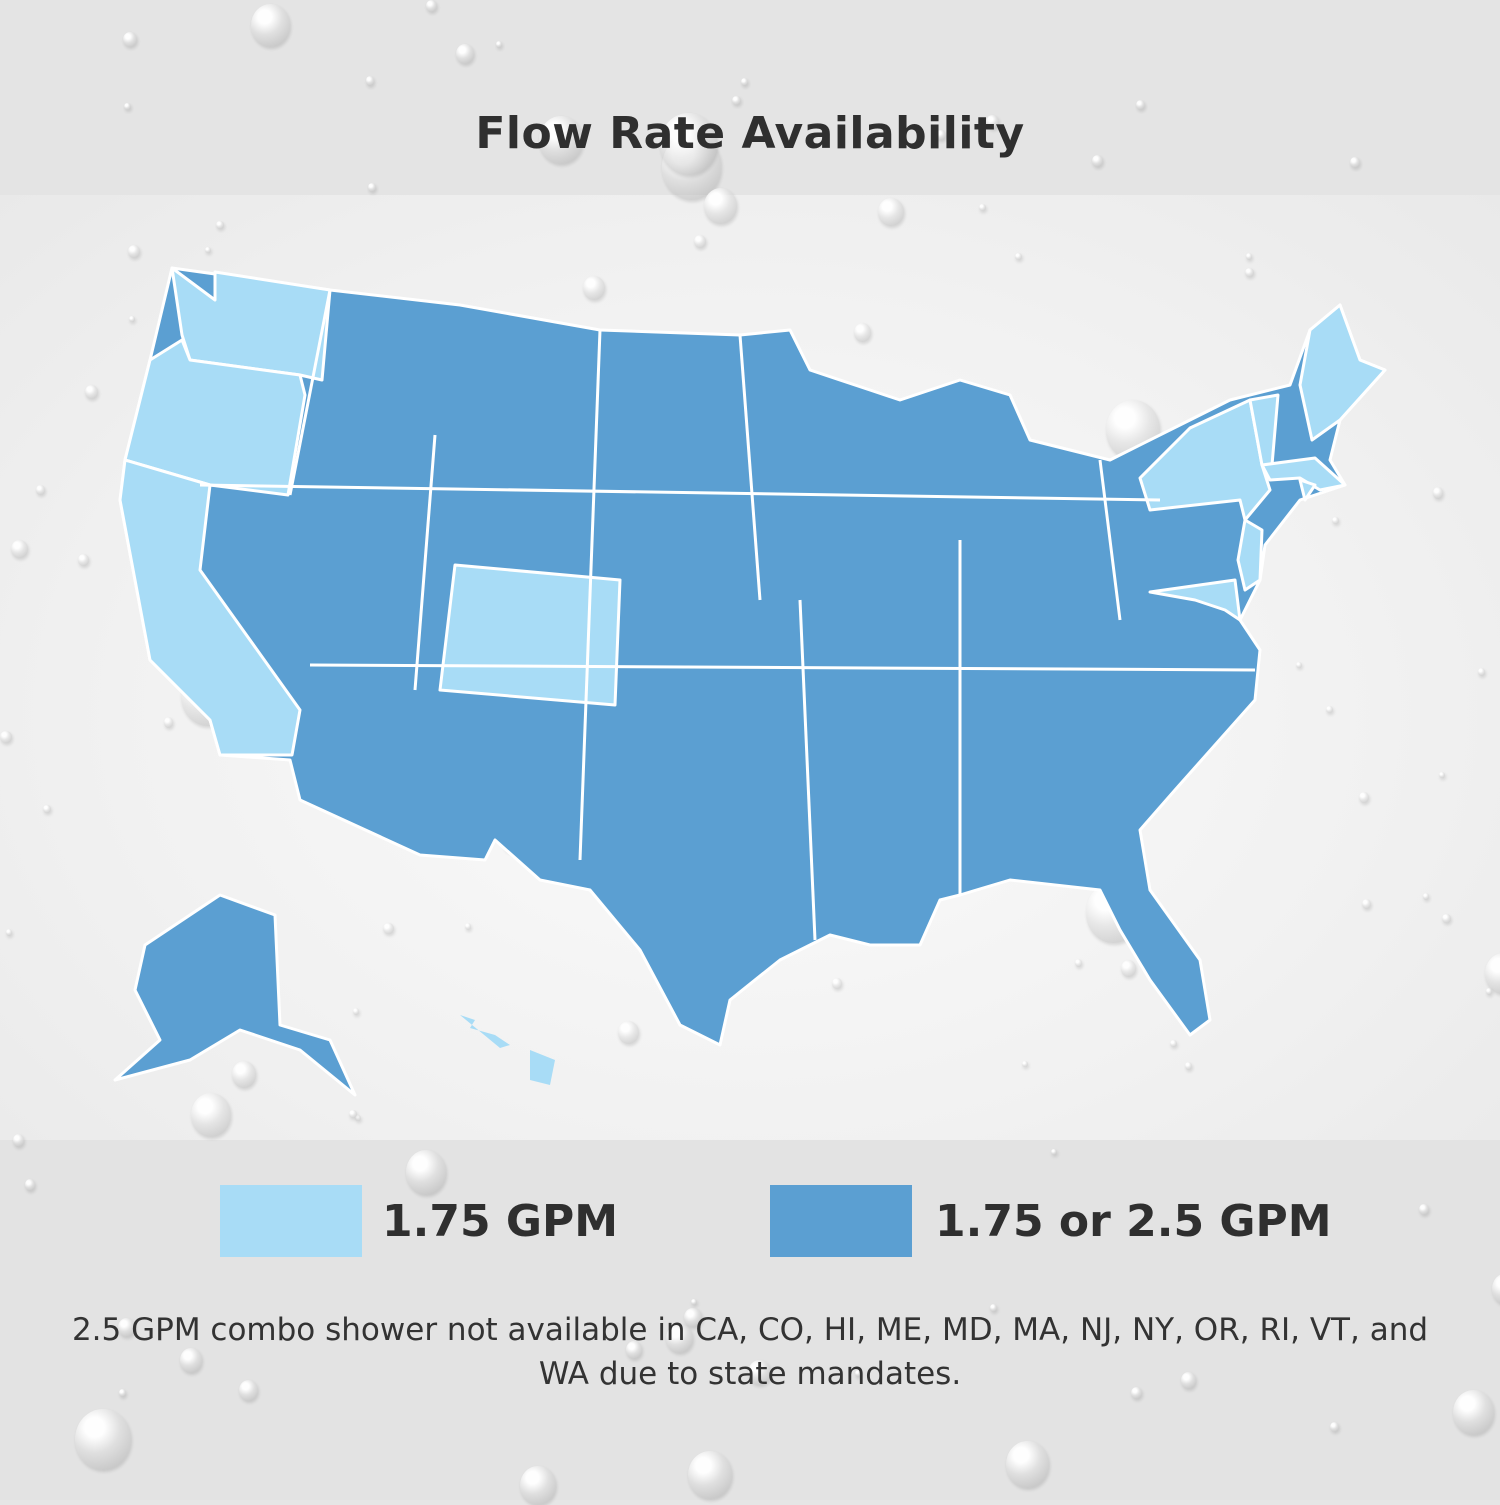  I want to click on state-ca, so click(210, 607).